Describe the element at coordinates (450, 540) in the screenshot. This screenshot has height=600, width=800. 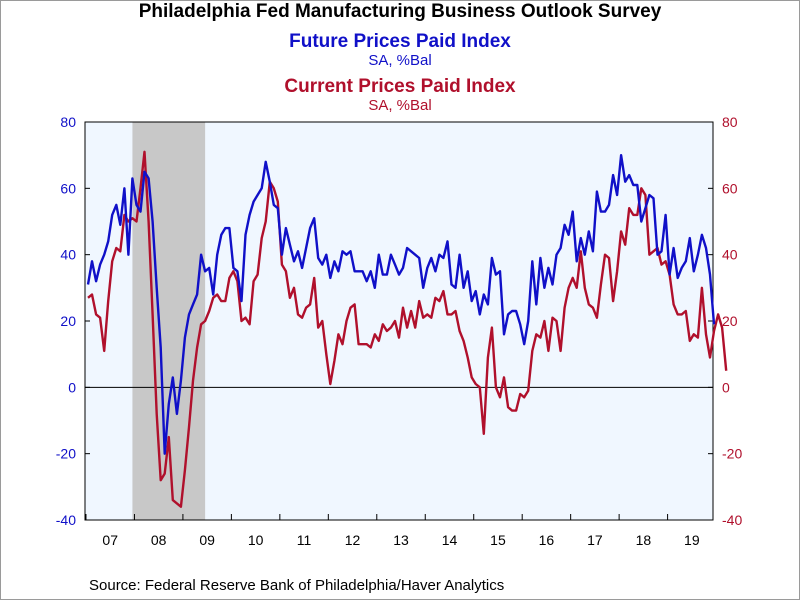
I see `x-tick-label: 14` at that location.